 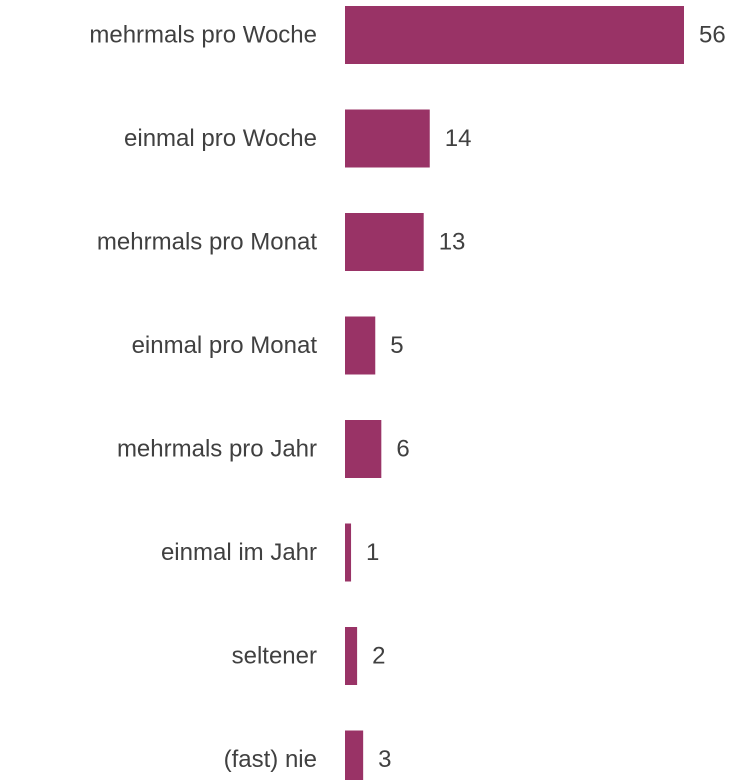 What do you see at coordinates (396, 345) in the screenshot?
I see `value-label: 5` at bounding box center [396, 345].